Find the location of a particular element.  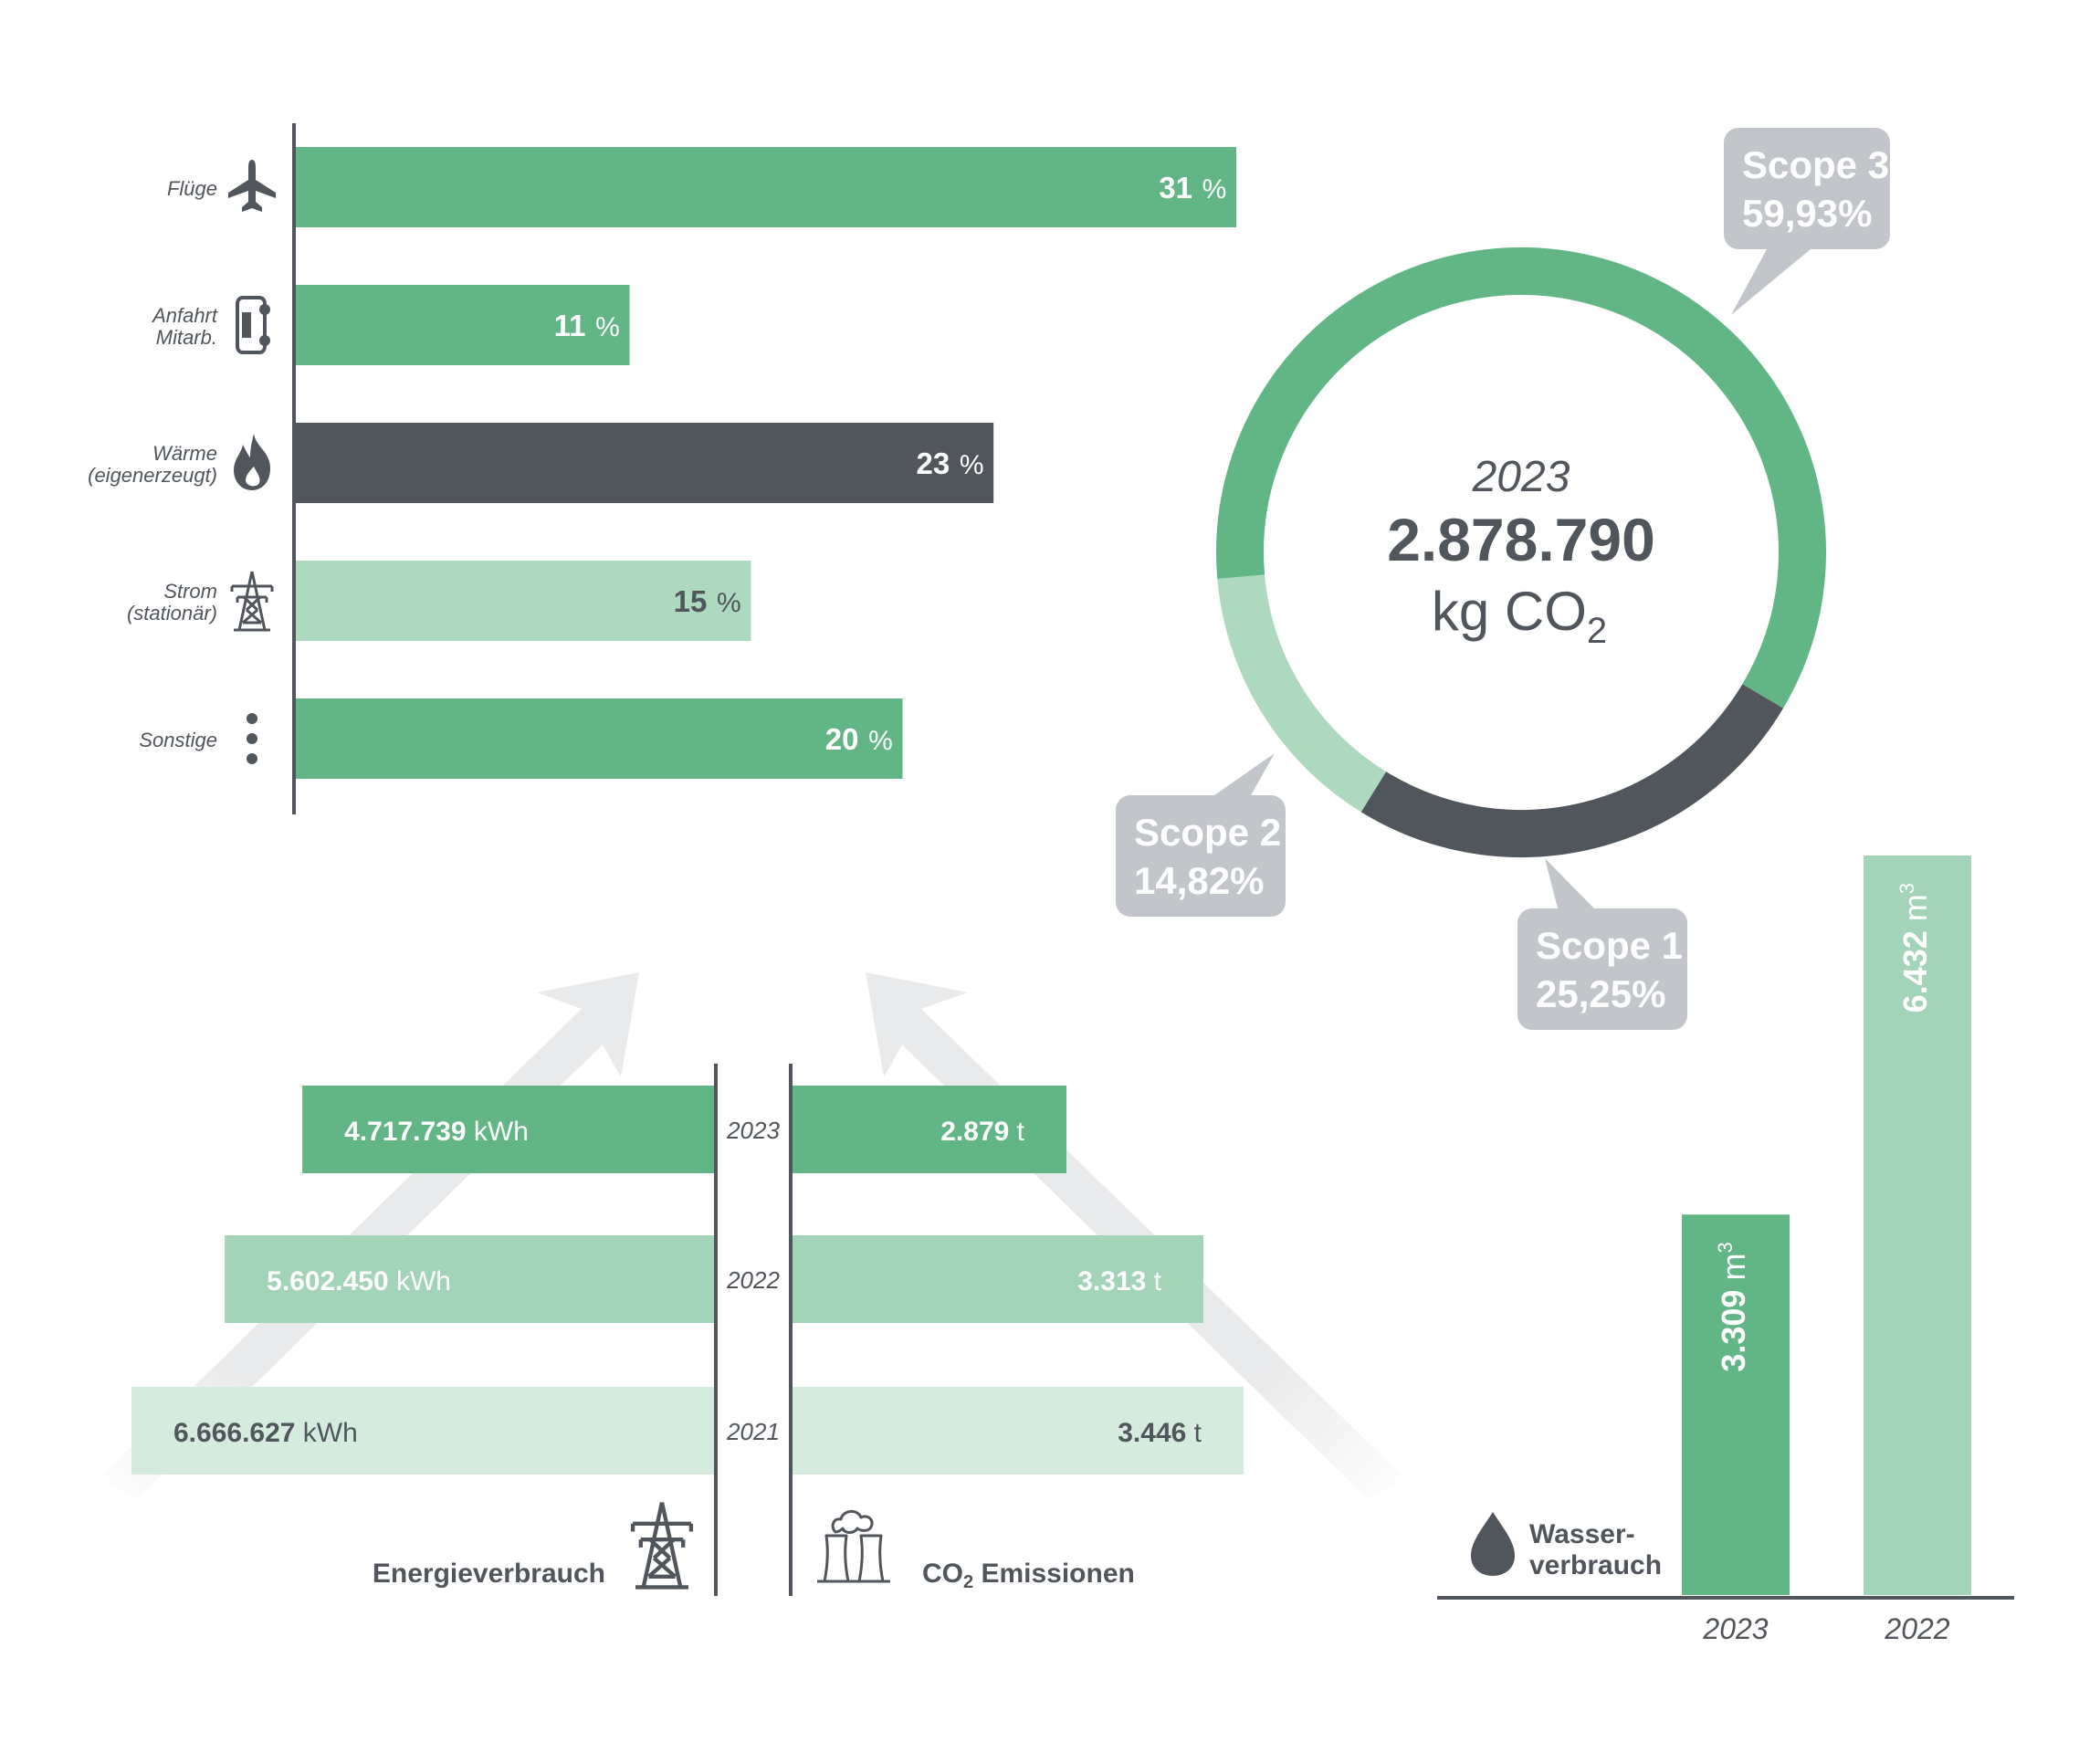

energy-value: 4.717.739 is located at coordinates (405, 1132).